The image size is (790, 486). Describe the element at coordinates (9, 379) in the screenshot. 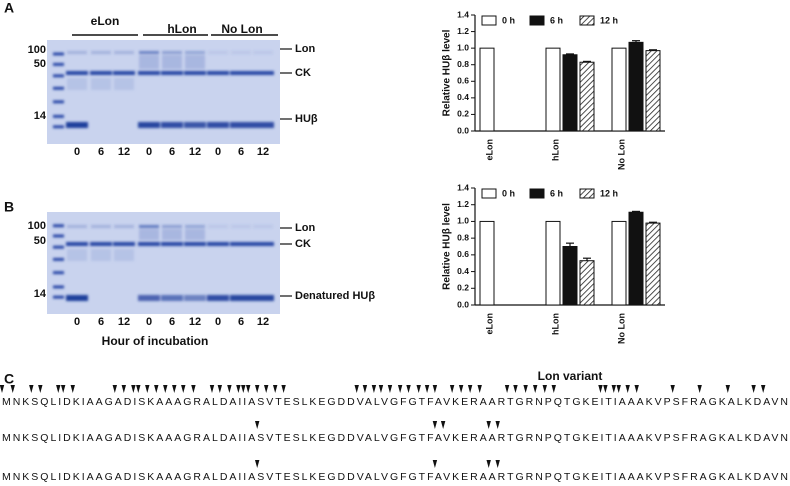

I see `panel-label: C` at that location.